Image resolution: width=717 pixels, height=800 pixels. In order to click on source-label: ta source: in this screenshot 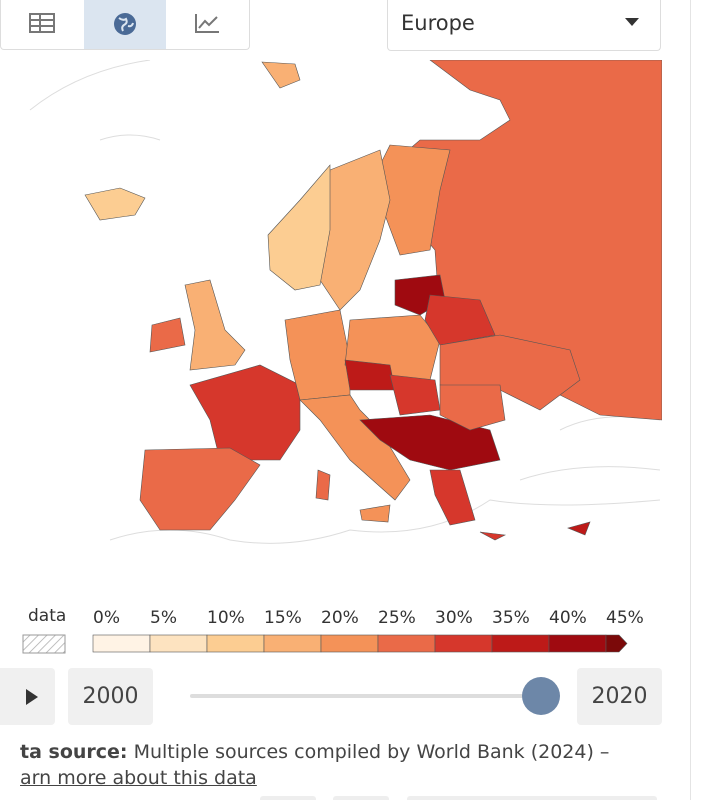, I will do `click(74, 752)`.